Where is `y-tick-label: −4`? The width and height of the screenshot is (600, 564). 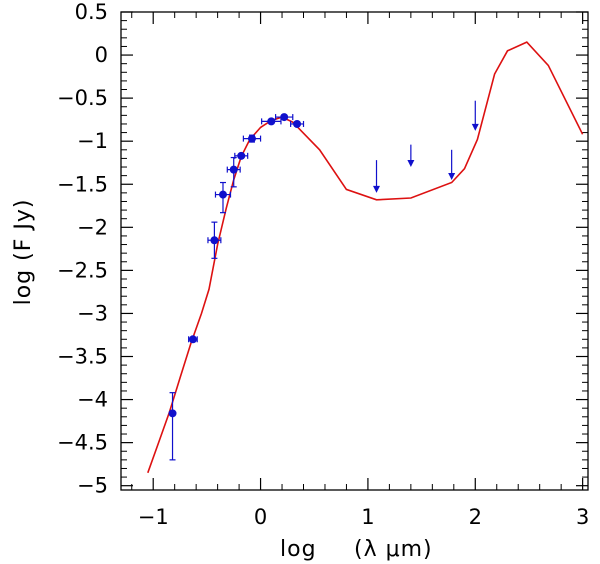
y-tick-label: −4 is located at coordinates (92, 400).